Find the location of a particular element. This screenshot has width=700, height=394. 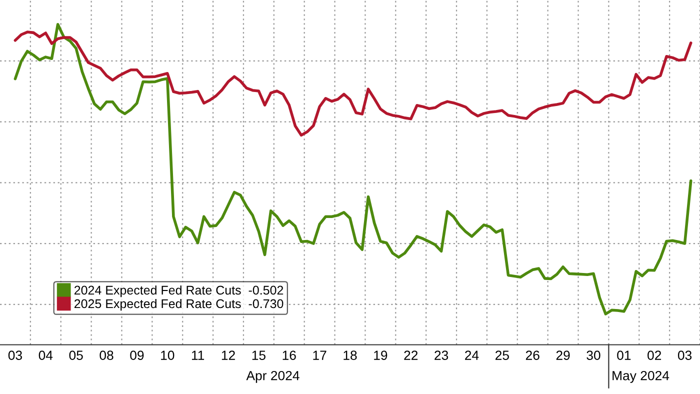

x-tick-label: 19 is located at coordinates (381, 355).